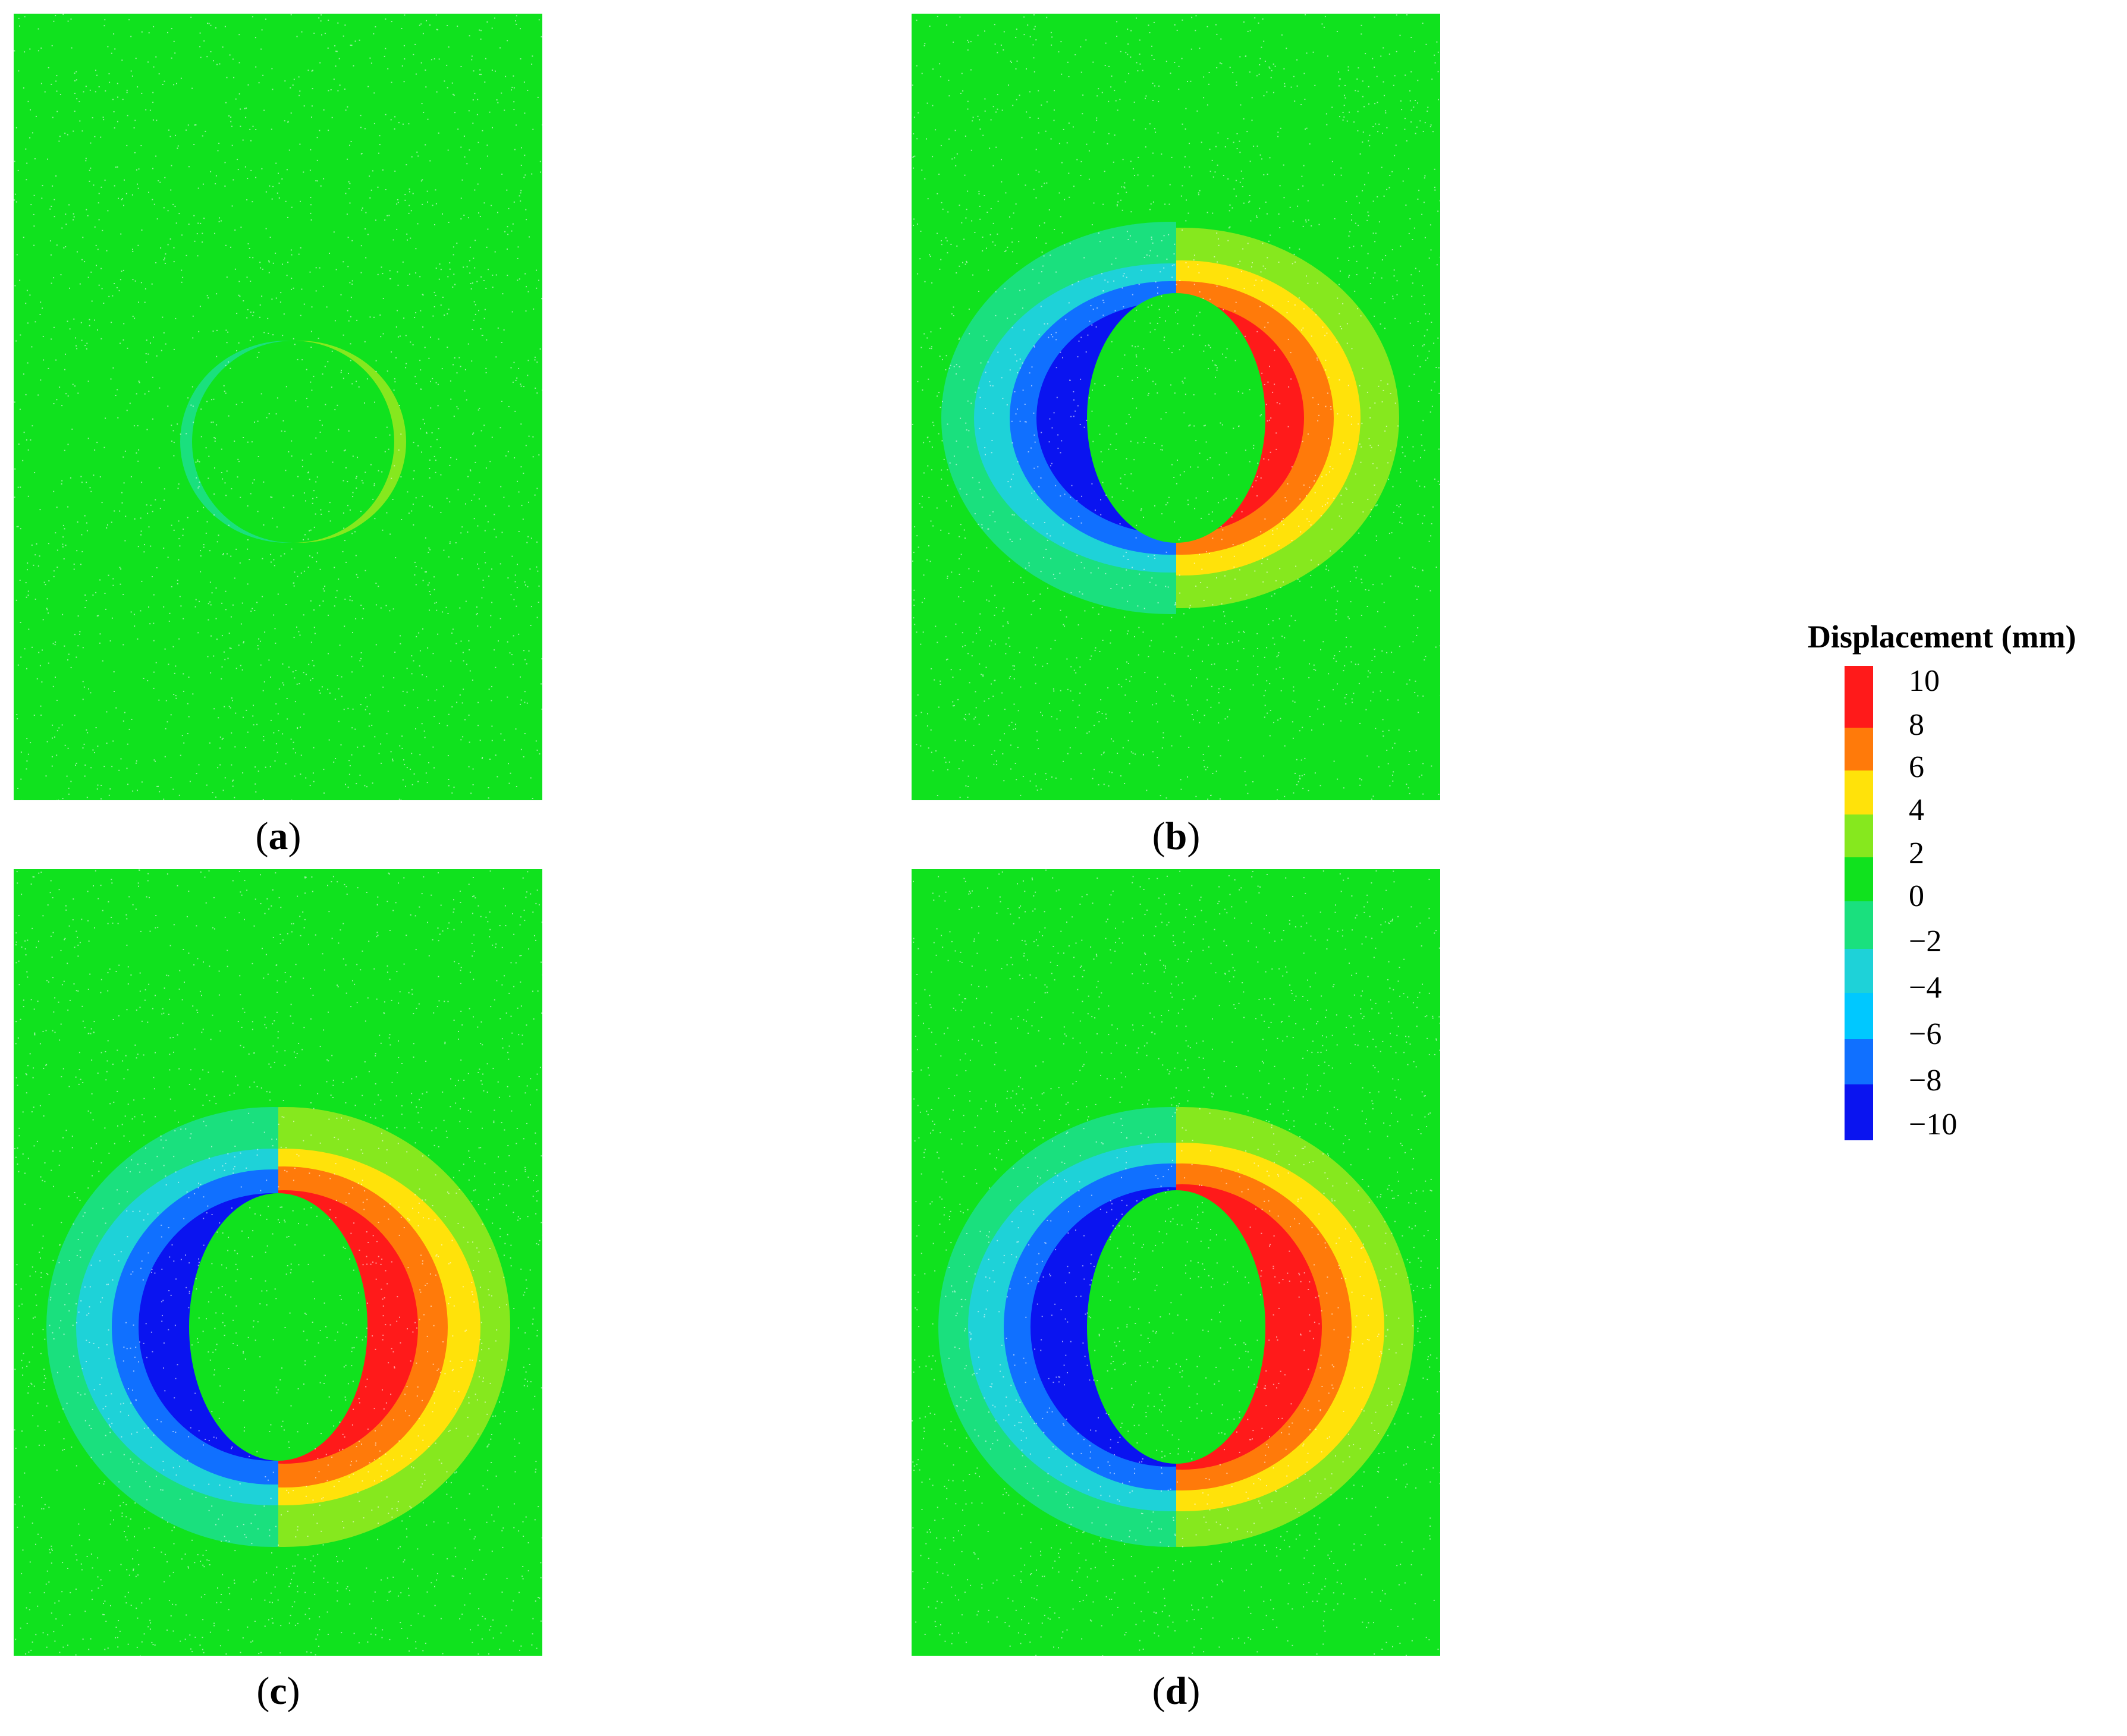  I want to click on displacement-panel-a, so click(278, 407).